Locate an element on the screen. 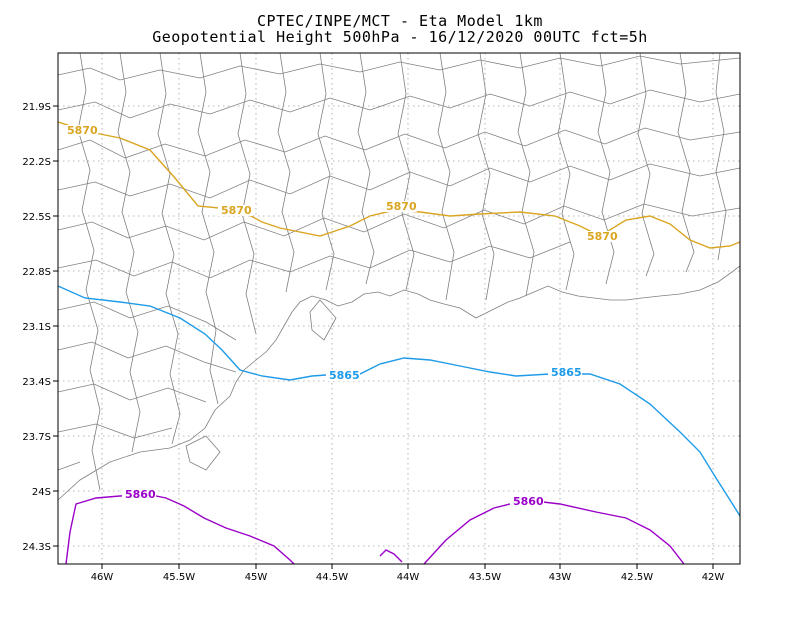 Image resolution: width=800 pixels, height=618 pixels. y-tick-label: 22.2S is located at coordinates (36, 162).